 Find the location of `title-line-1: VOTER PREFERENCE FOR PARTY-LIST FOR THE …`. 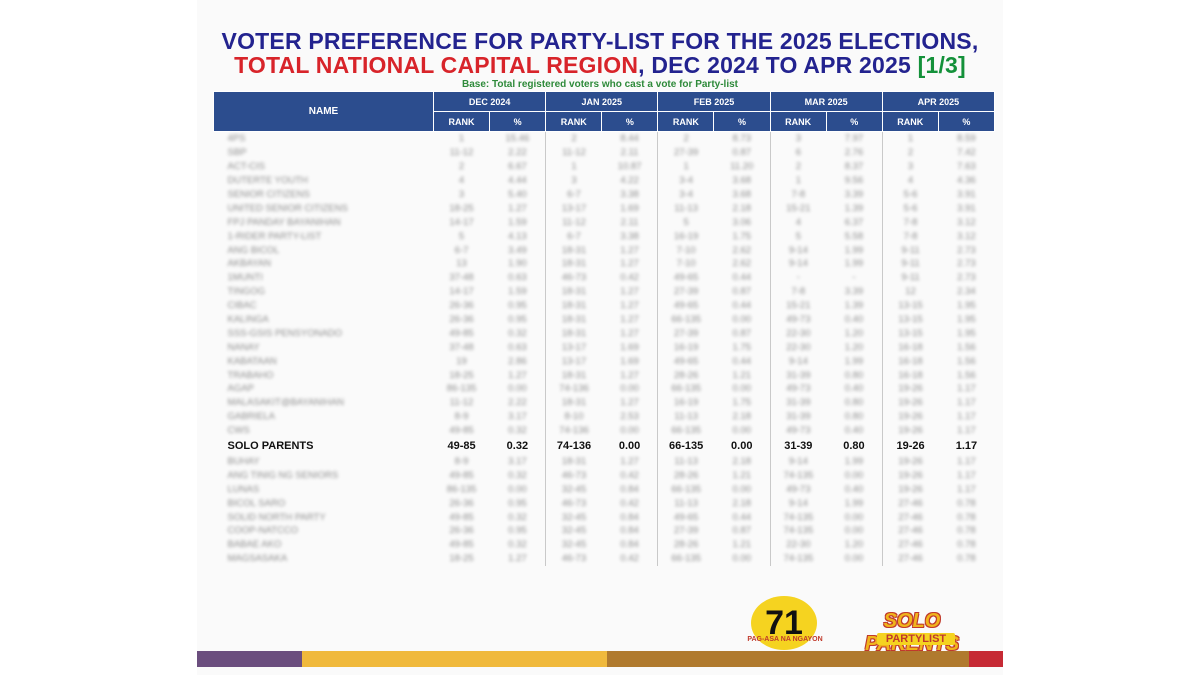

title-line-1: VOTER PREFERENCE FOR PARTY-LIST FOR THE … is located at coordinates (600, 41).